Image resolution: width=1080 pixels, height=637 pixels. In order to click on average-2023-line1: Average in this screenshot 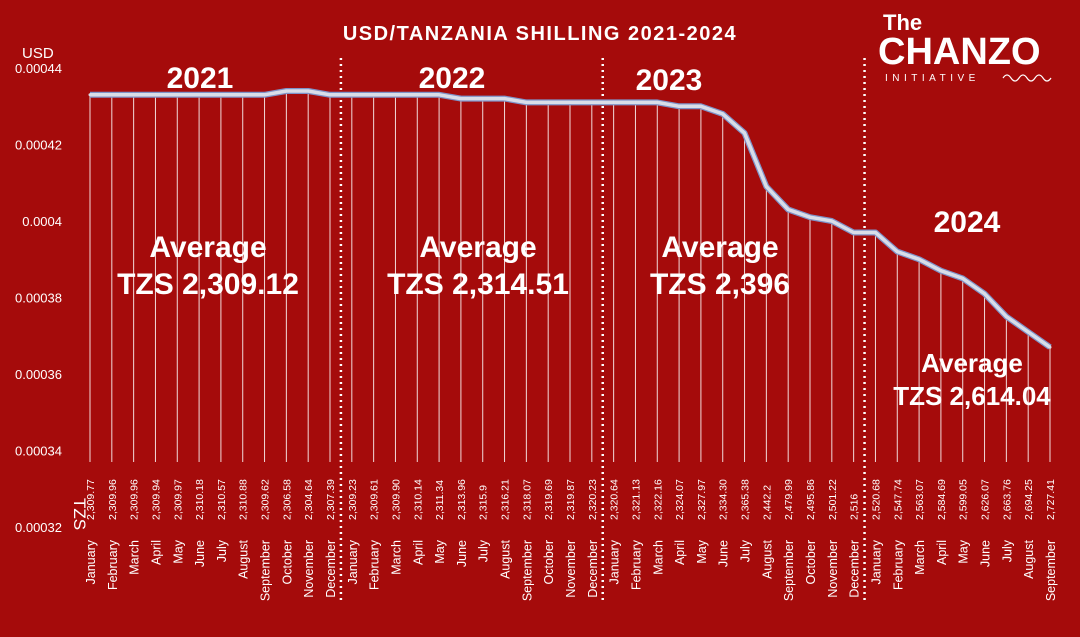, I will do `click(719, 247)`.